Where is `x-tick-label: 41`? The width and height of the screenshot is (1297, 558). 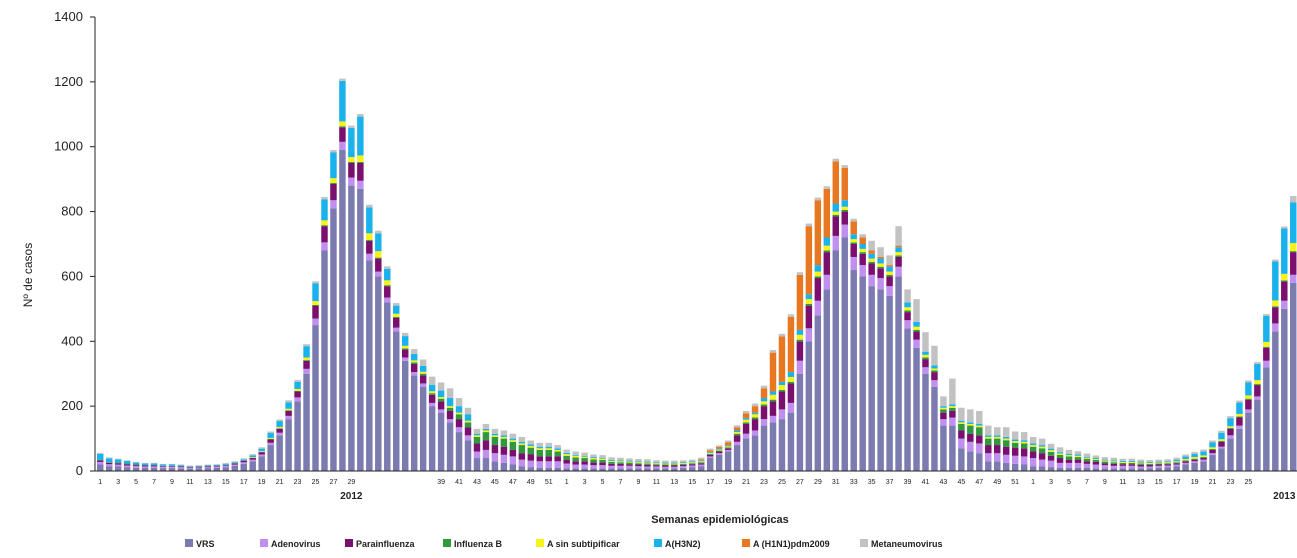 x-tick-label: 41 is located at coordinates (926, 482).